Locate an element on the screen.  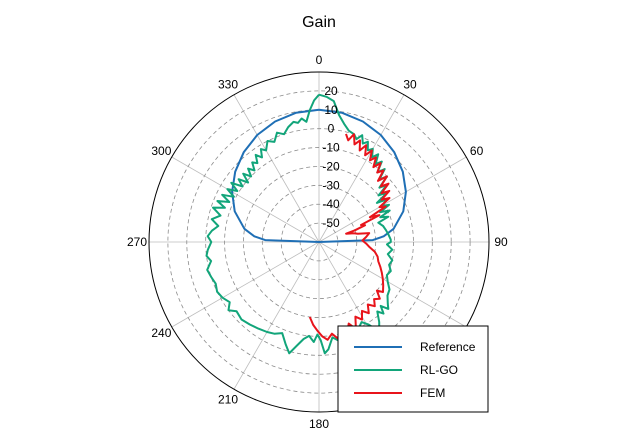
angle-tick-label: 270 is located at coordinates (137, 242).